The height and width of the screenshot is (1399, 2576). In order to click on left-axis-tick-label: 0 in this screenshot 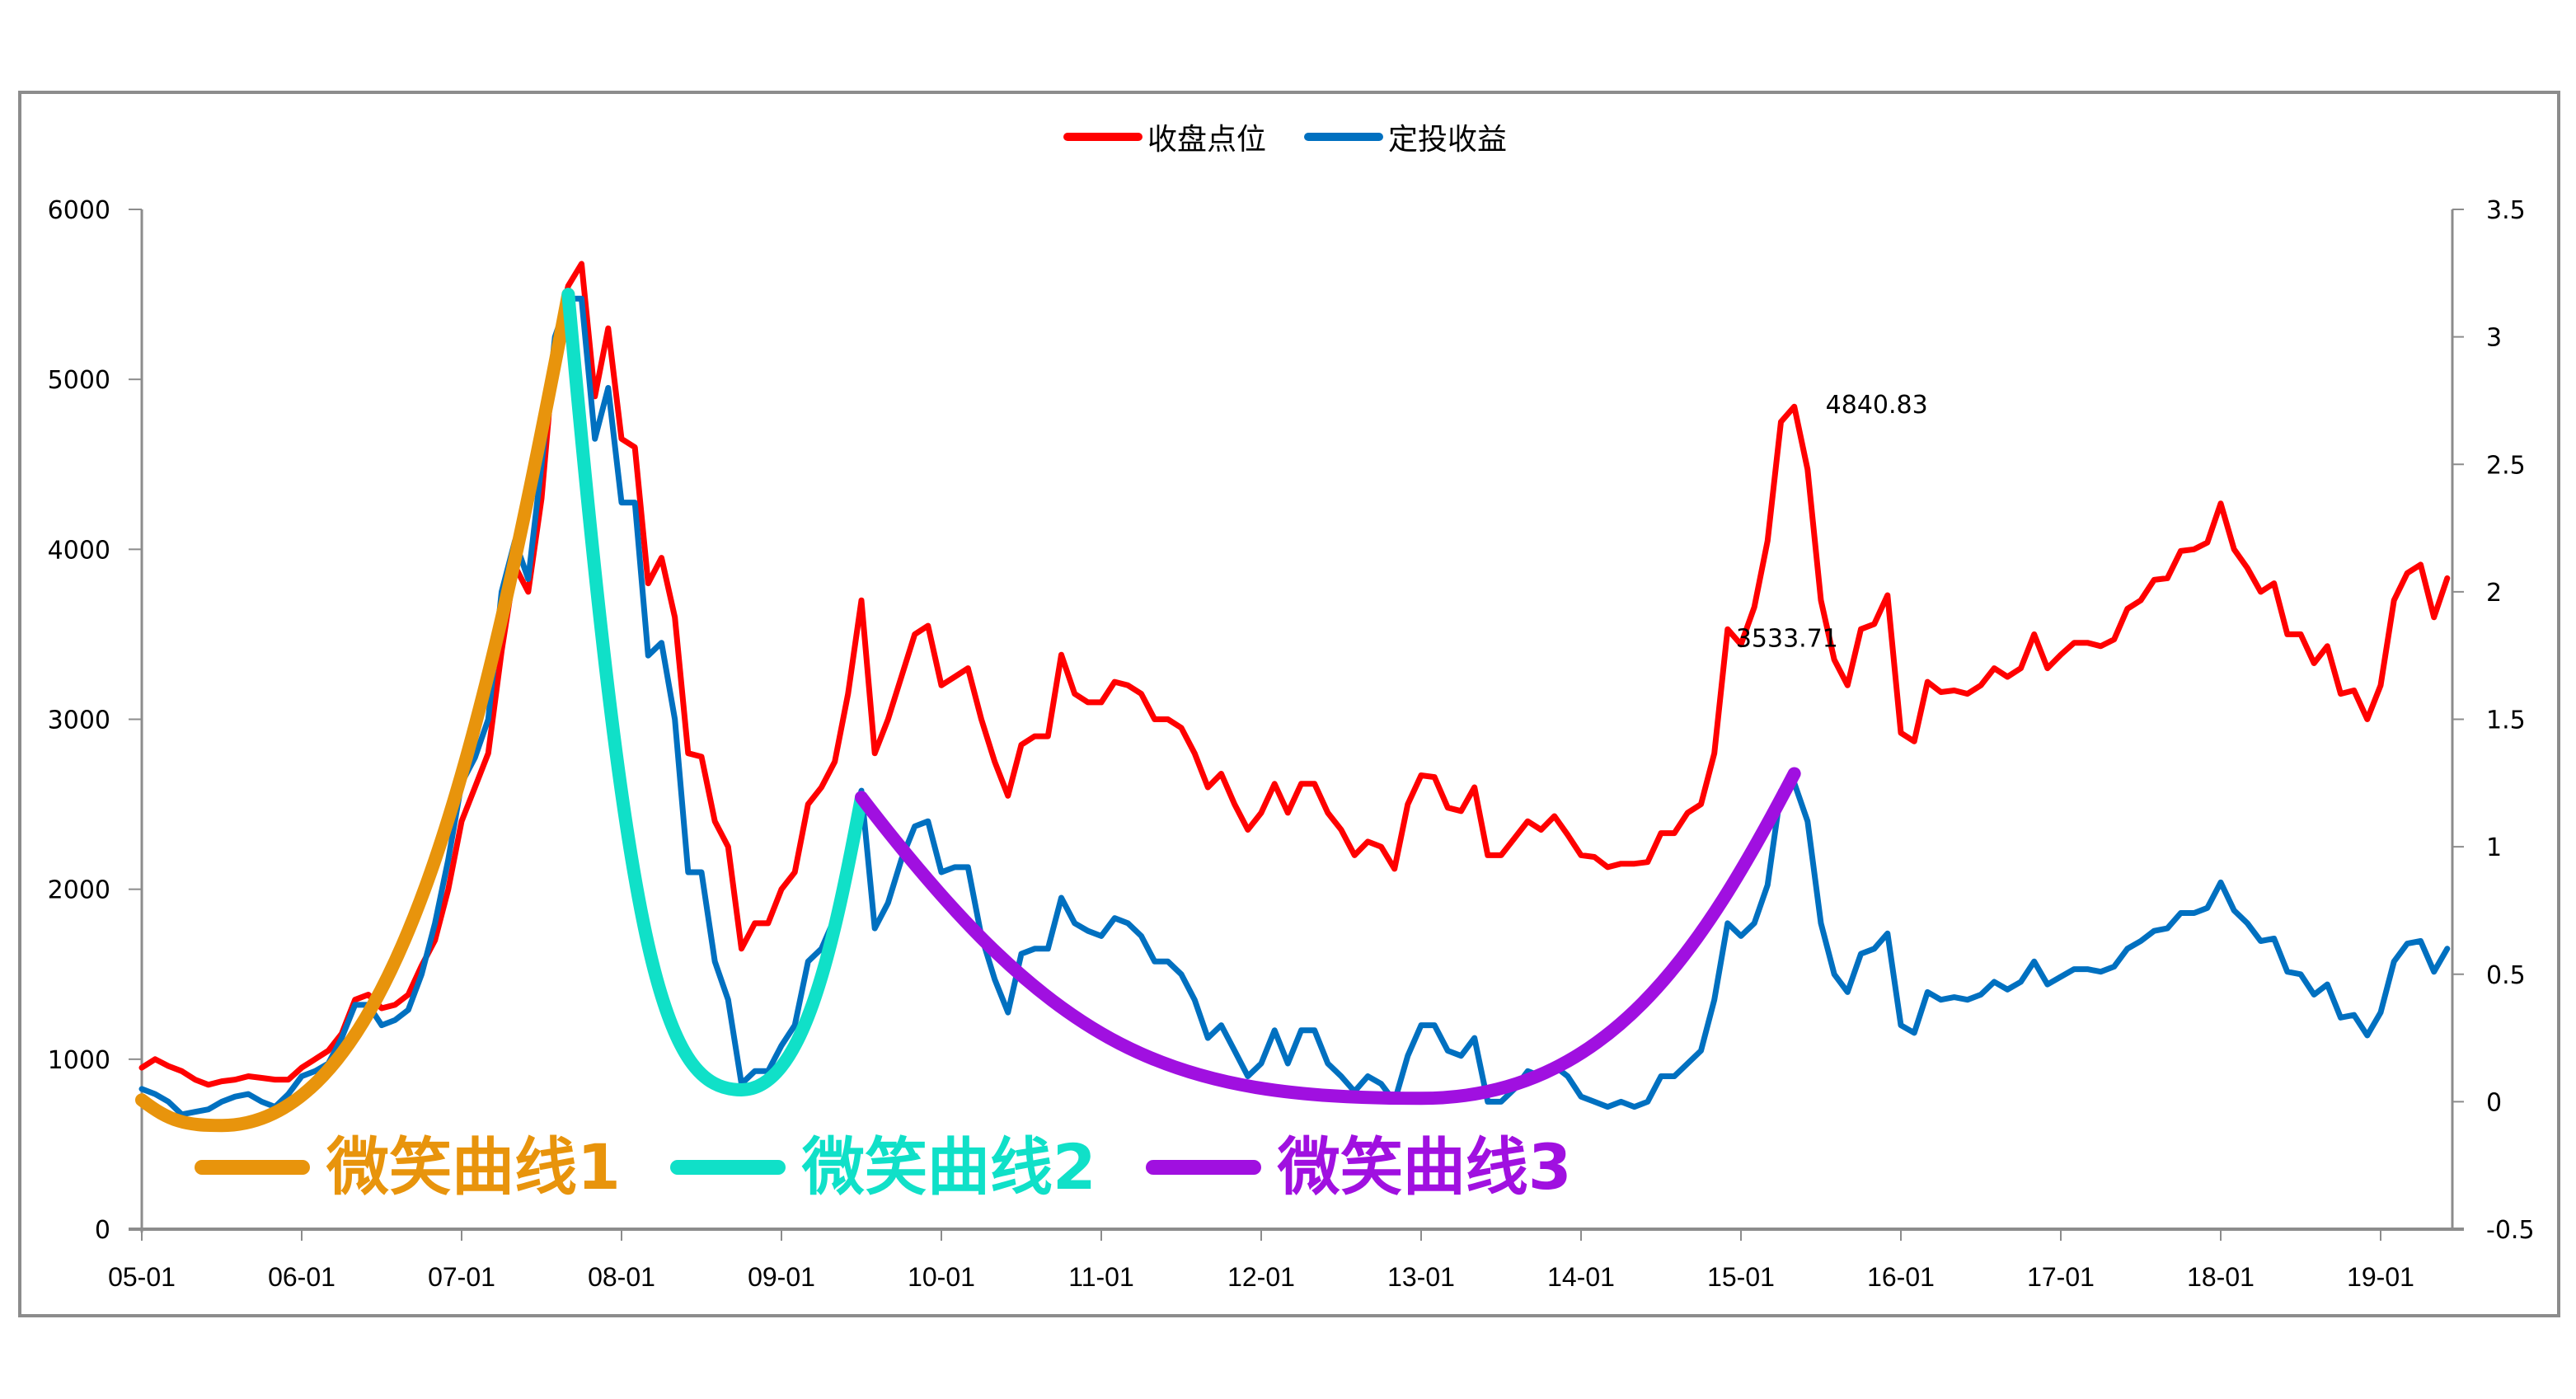, I will do `click(103, 1230)`.